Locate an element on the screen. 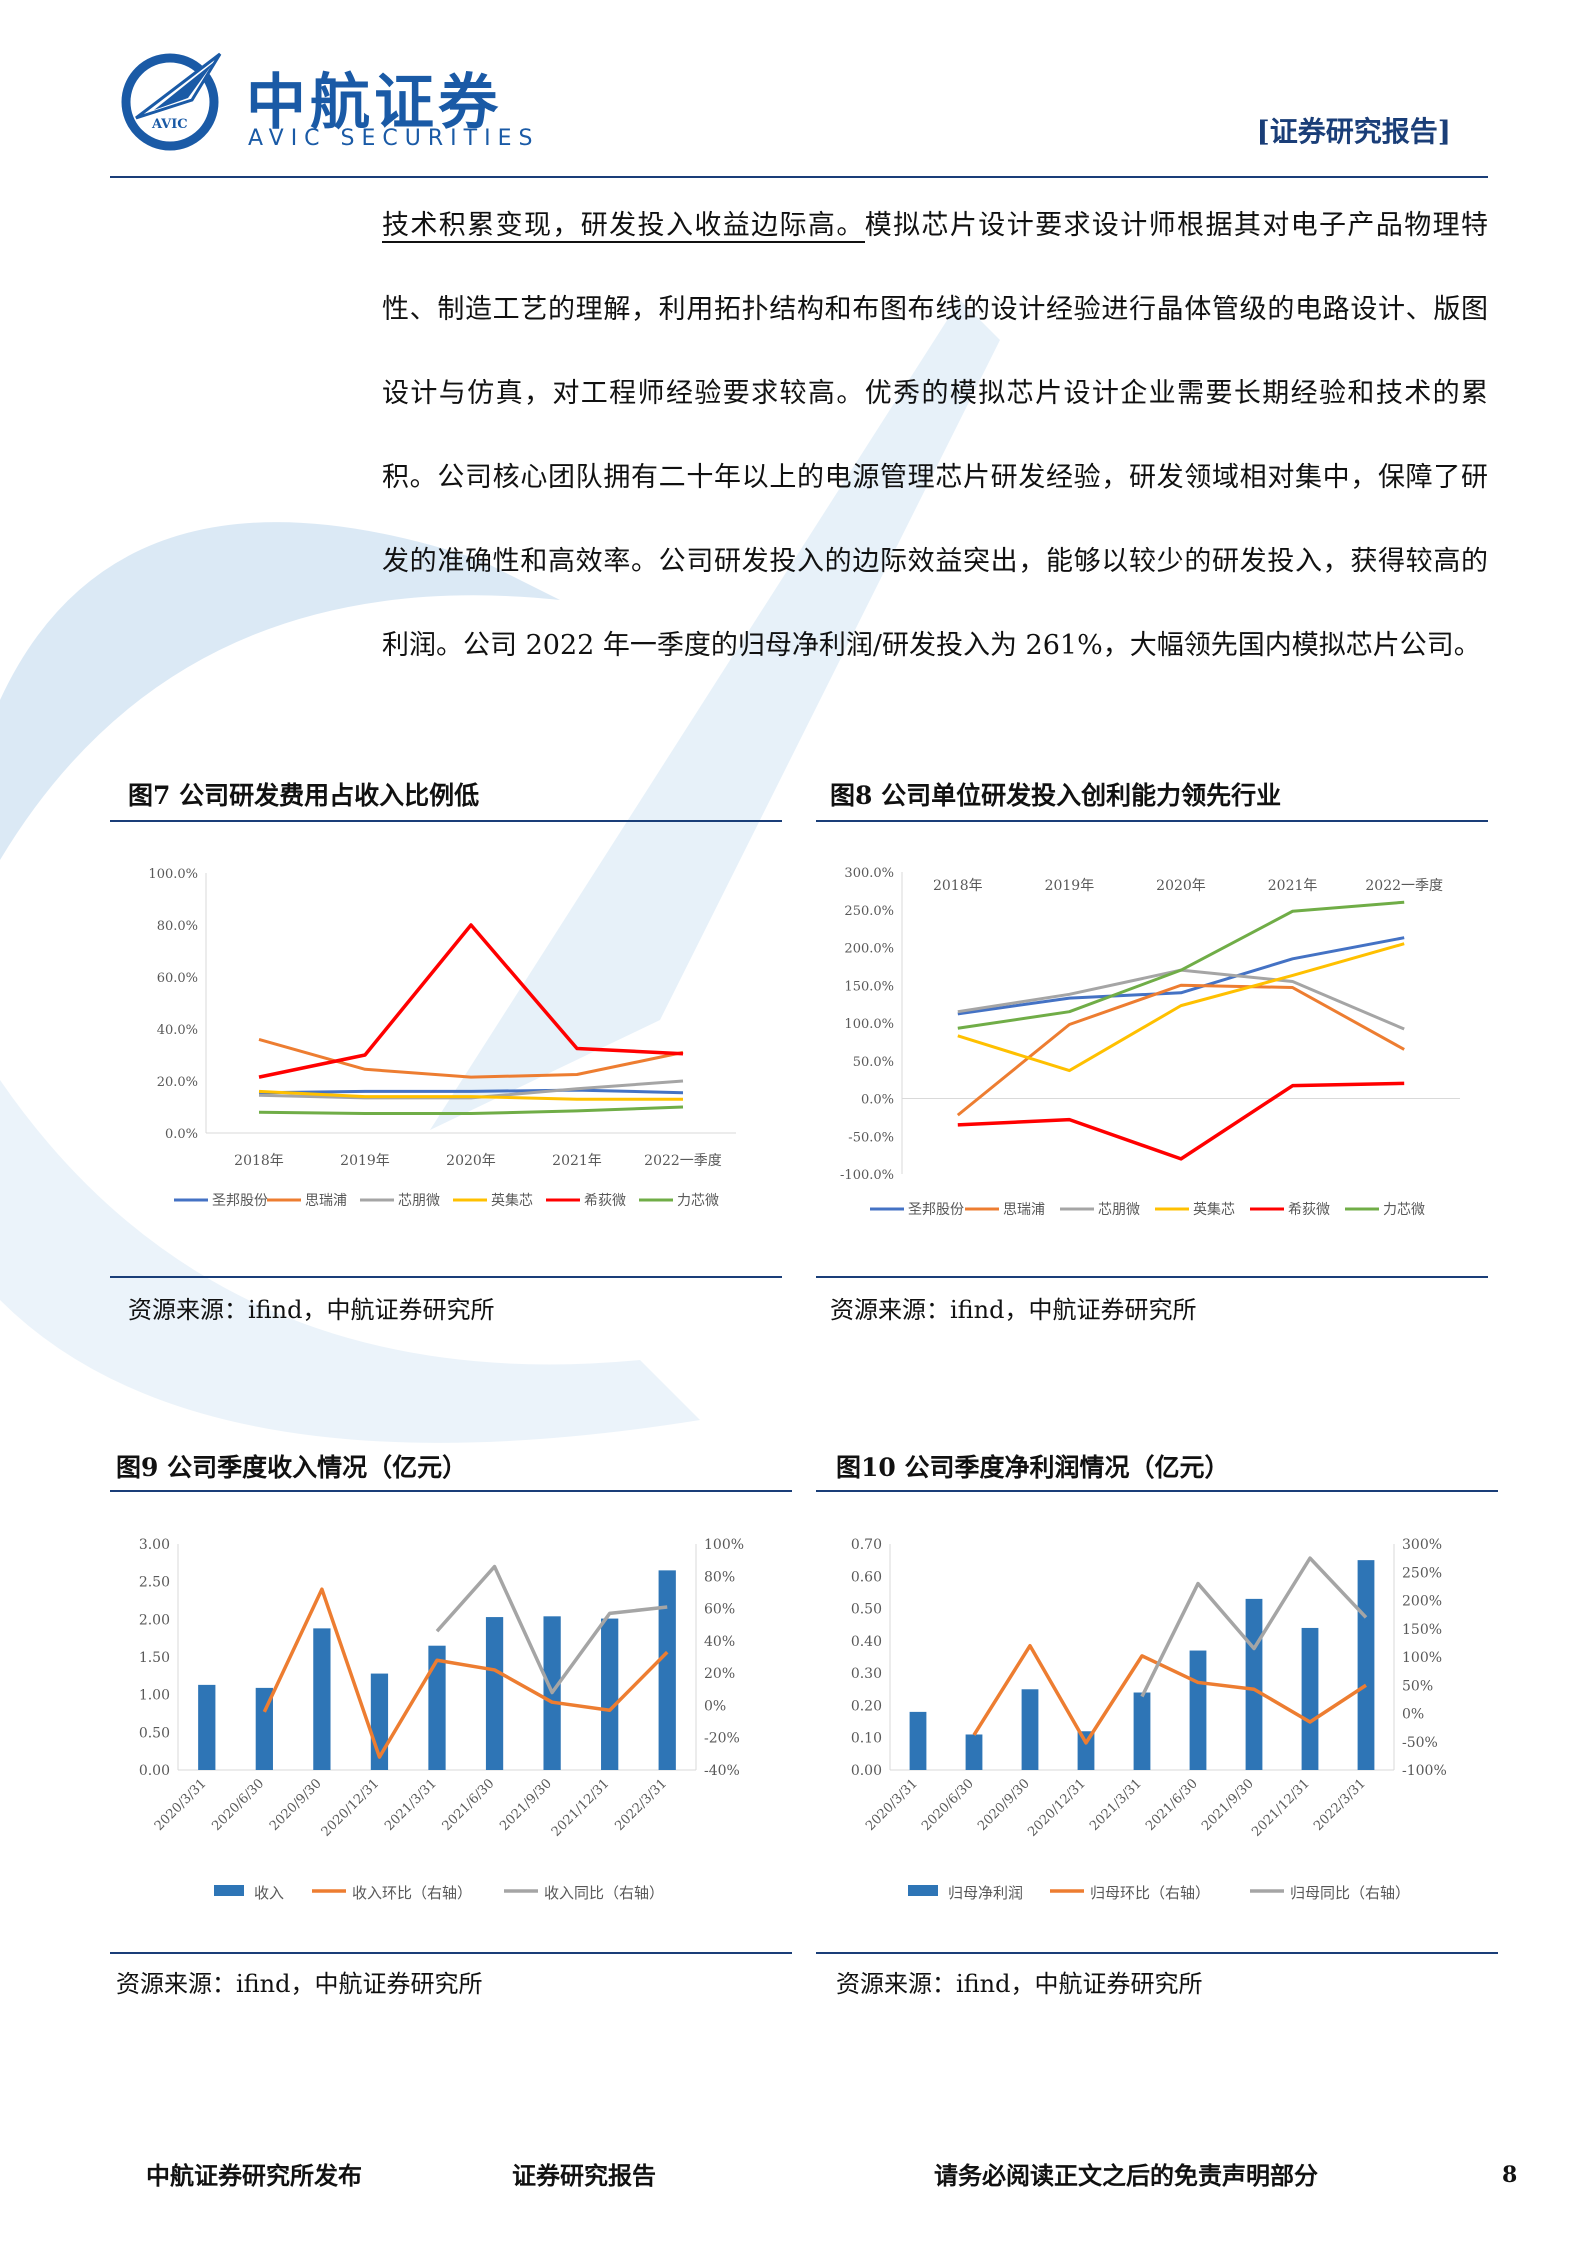 The image size is (1587, 2245). fig8-xtick: 2021年 is located at coordinates (1293, 886).